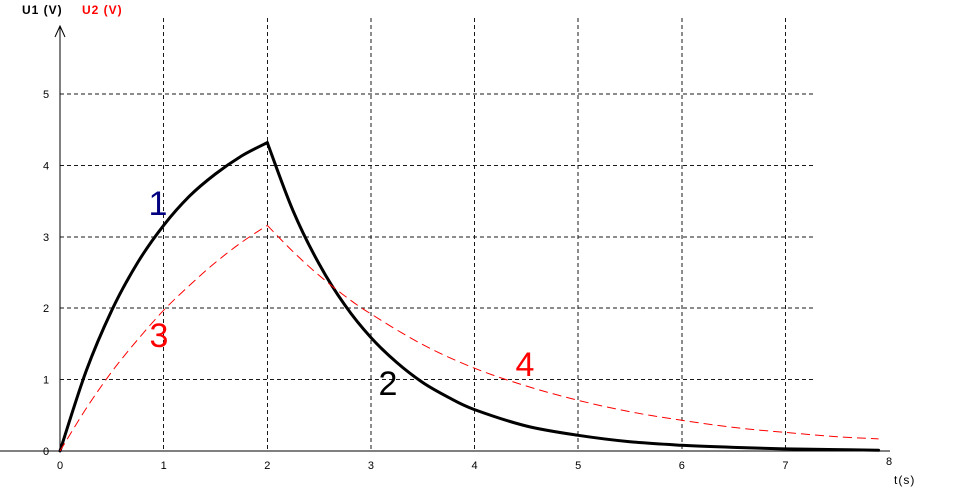  Describe the element at coordinates (42, 10) in the screenshot. I see `y-axis-label-u1: U1 (V)` at that location.